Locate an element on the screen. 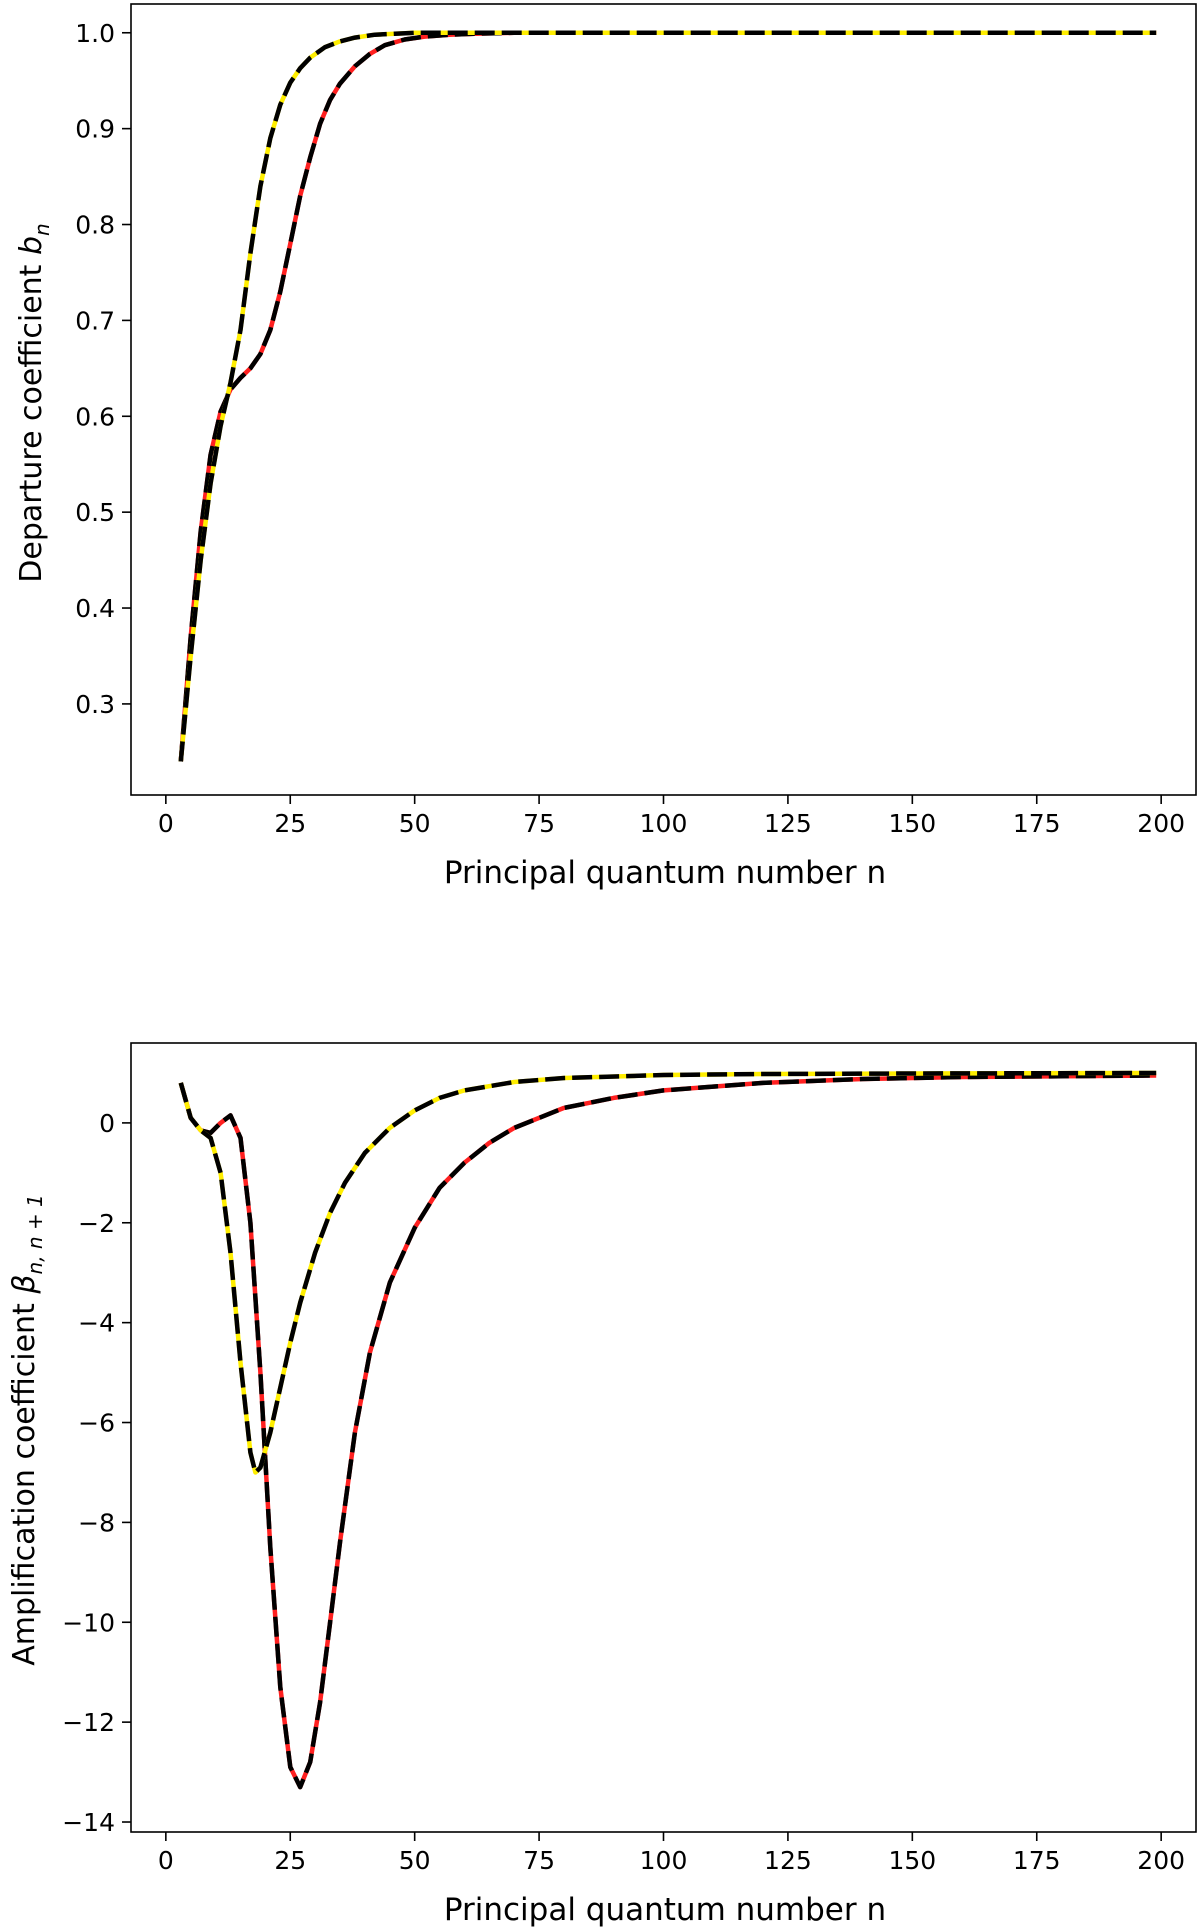 The width and height of the screenshot is (1200, 1927). y-tick-label: −8 is located at coordinates (96, 1522).